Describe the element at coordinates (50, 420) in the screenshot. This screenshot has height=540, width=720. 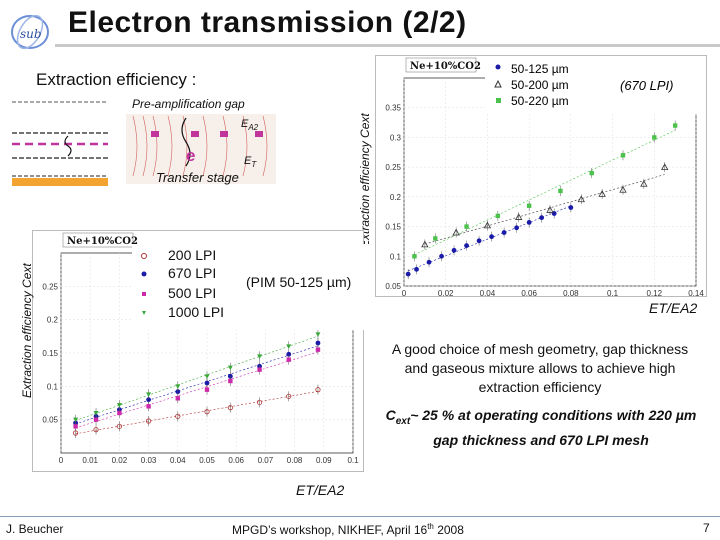
I see `chart2-ytick: 0.05` at that location.